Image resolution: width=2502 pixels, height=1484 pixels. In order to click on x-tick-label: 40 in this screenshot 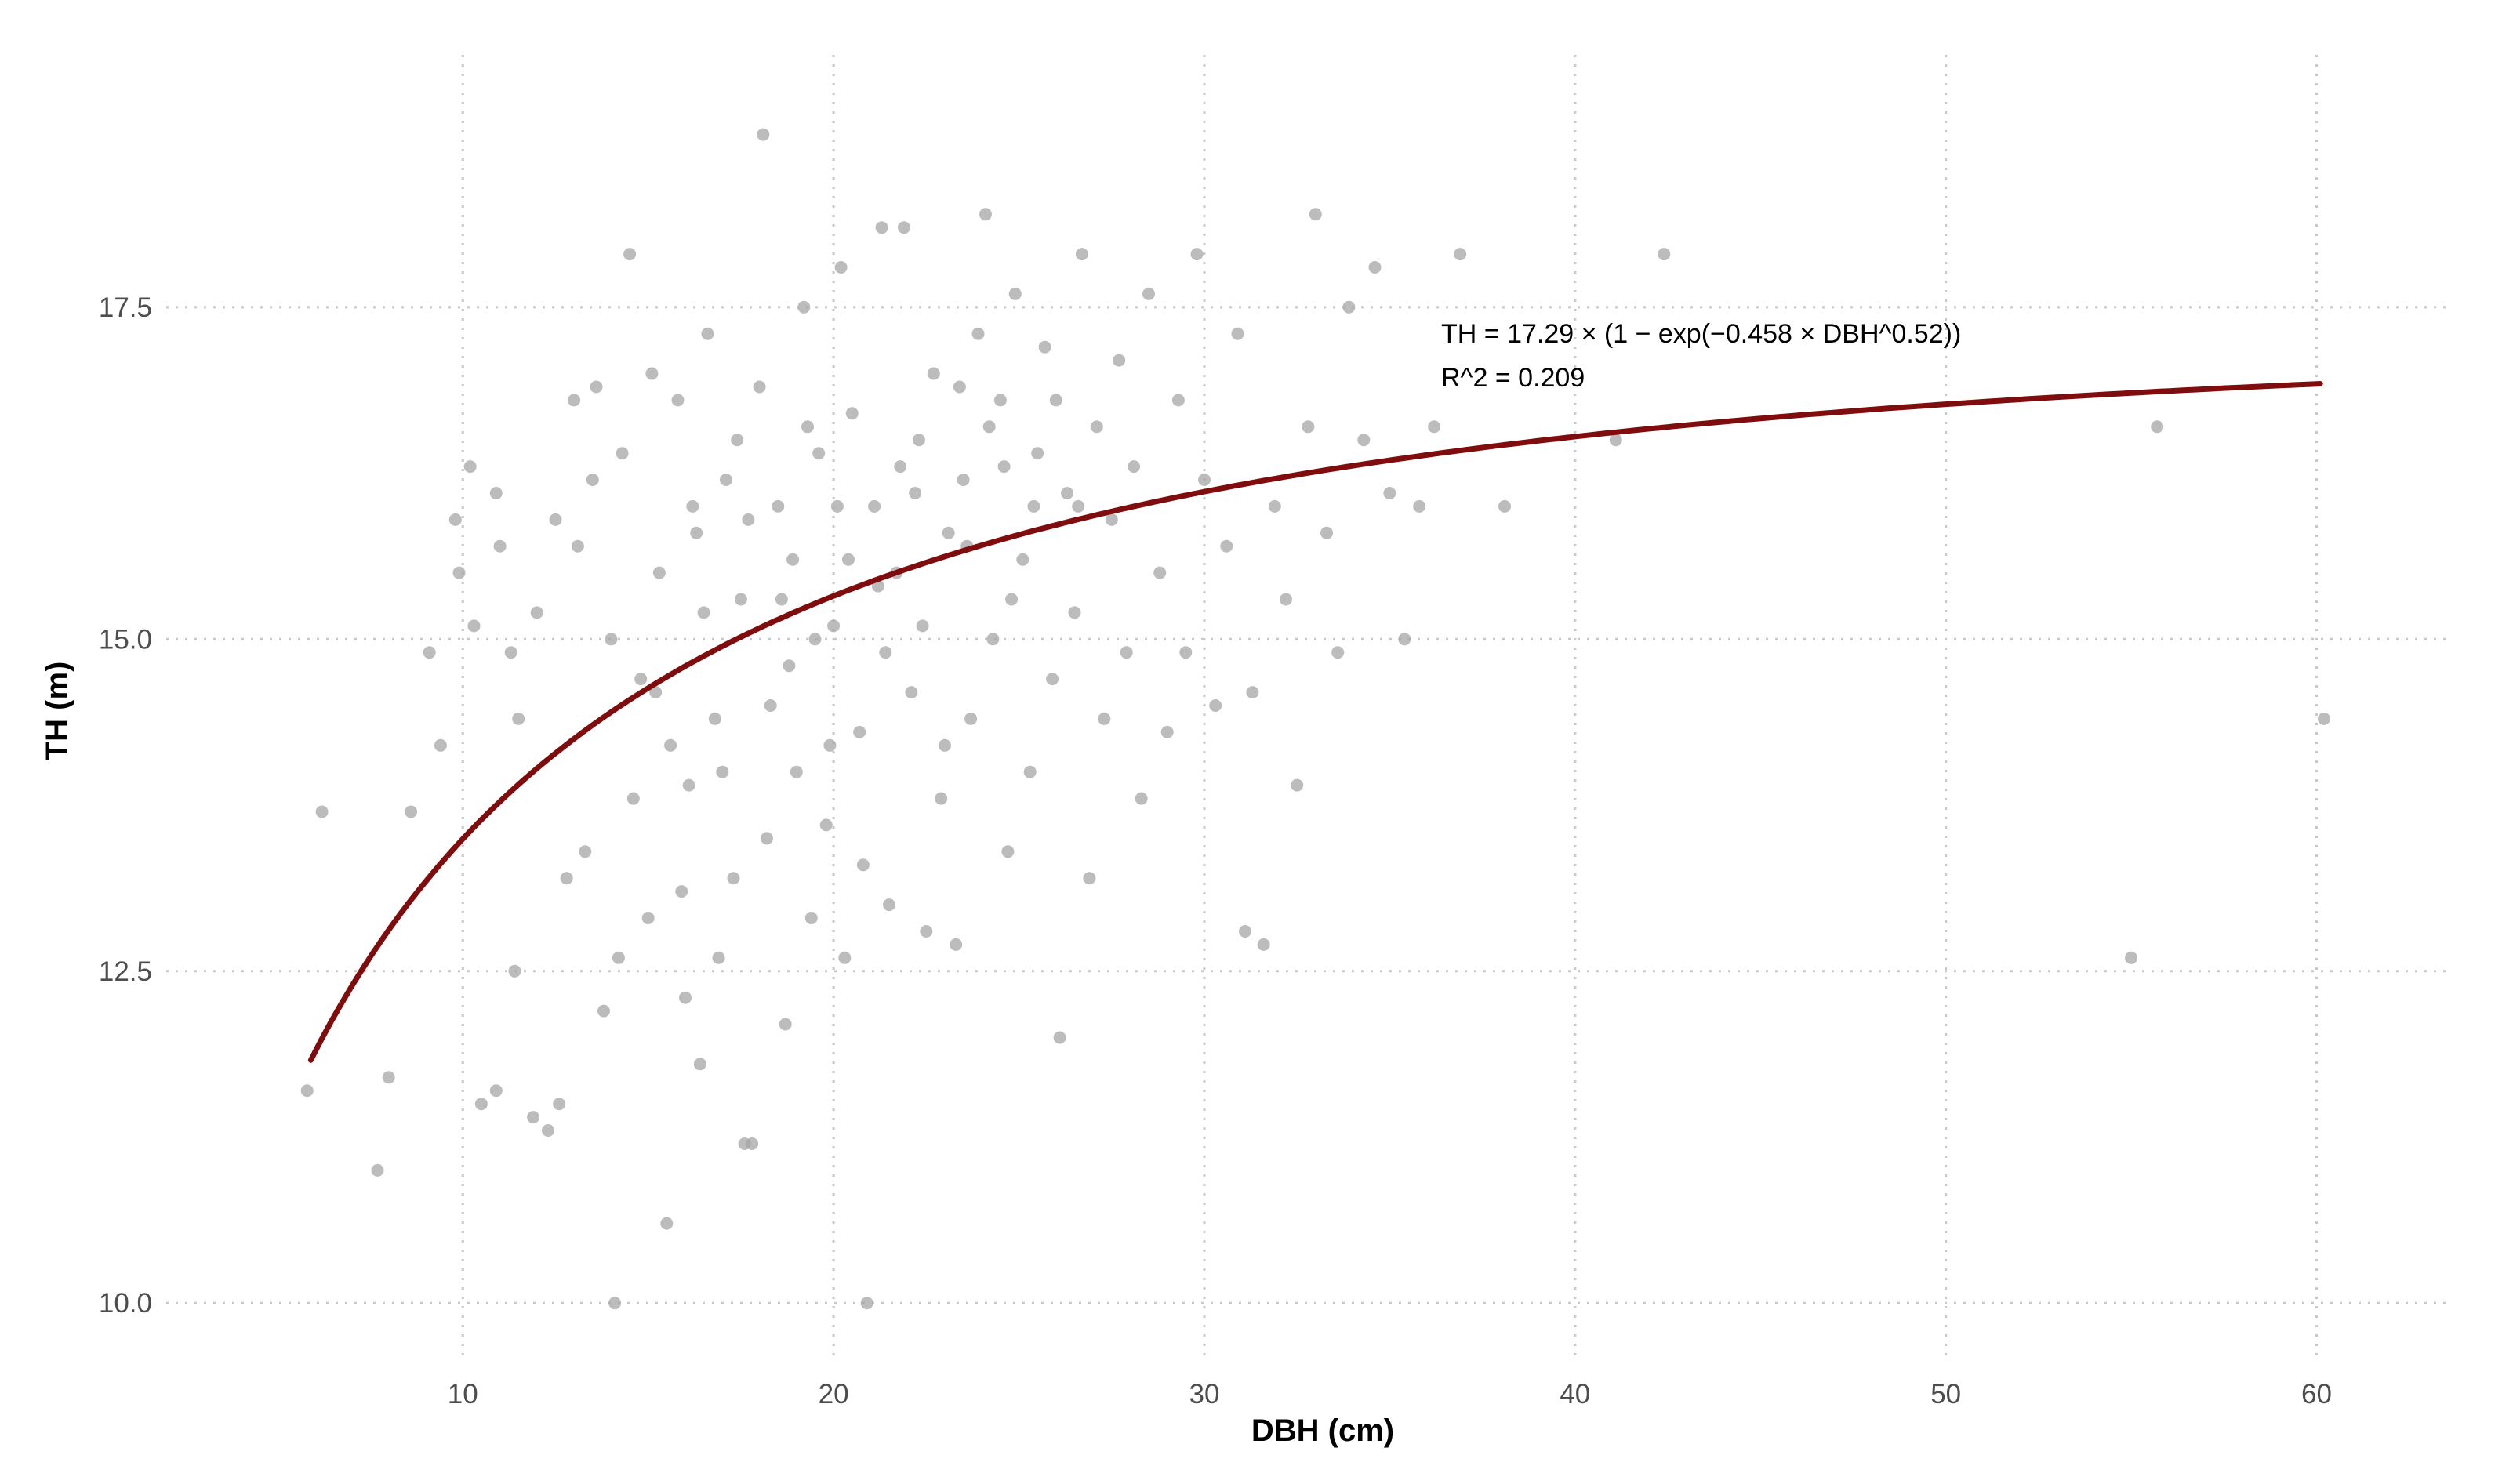, I will do `click(1575, 1394)`.